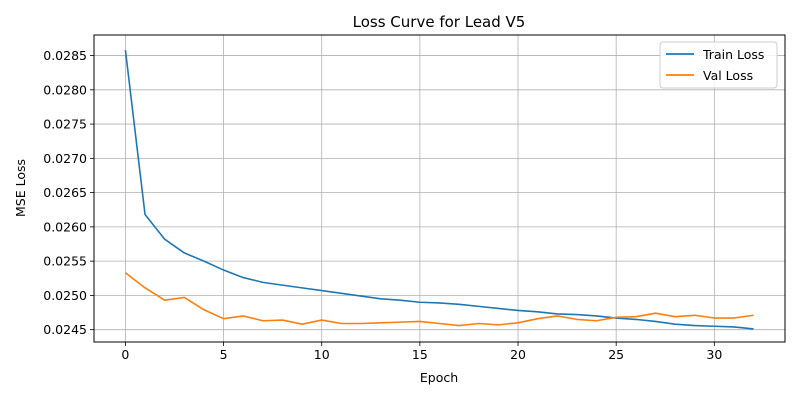 This screenshot has width=800, height=400. What do you see at coordinates (322, 354) in the screenshot?
I see `x-tick-label: 10` at bounding box center [322, 354].